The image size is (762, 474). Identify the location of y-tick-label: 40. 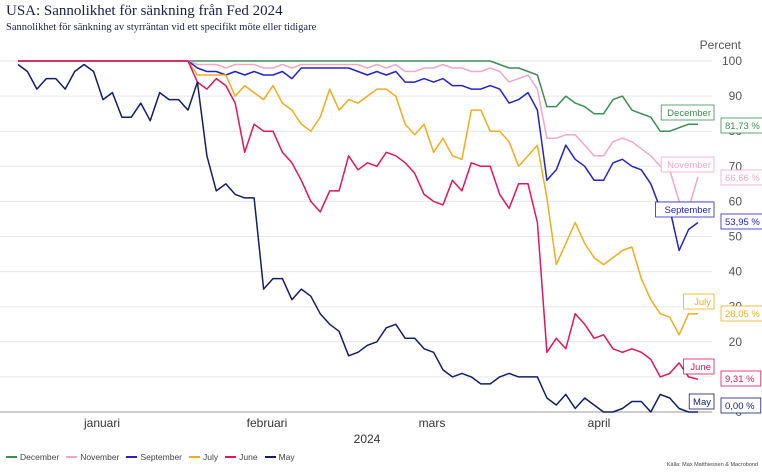
(736, 272).